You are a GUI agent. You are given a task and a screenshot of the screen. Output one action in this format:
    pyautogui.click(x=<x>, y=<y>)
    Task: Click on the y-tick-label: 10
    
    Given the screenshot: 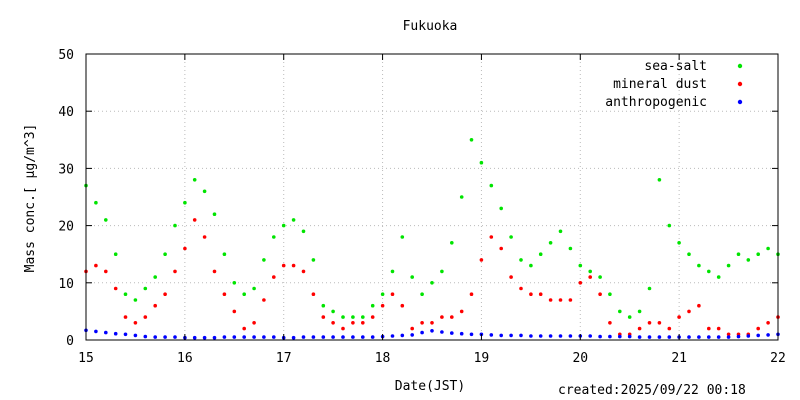 What is the action you would take?
    pyautogui.click(x=66, y=284)
    